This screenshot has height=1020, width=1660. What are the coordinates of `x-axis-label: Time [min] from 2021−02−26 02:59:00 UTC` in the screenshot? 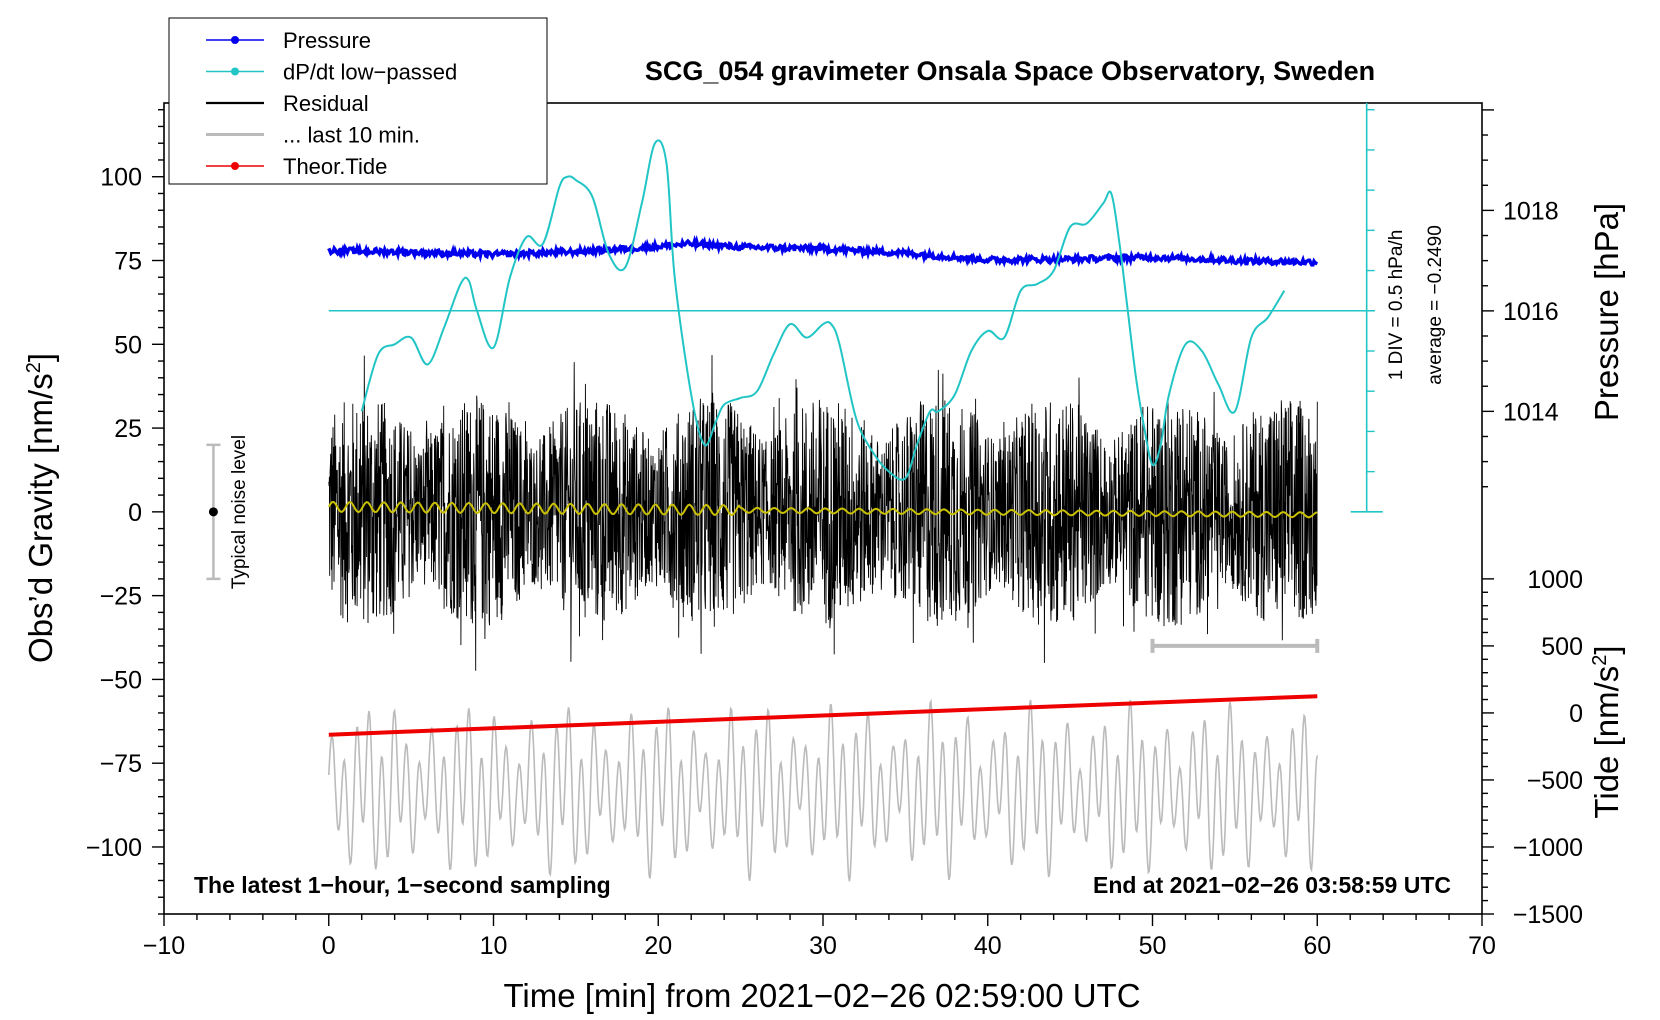 It's located at (821, 995).